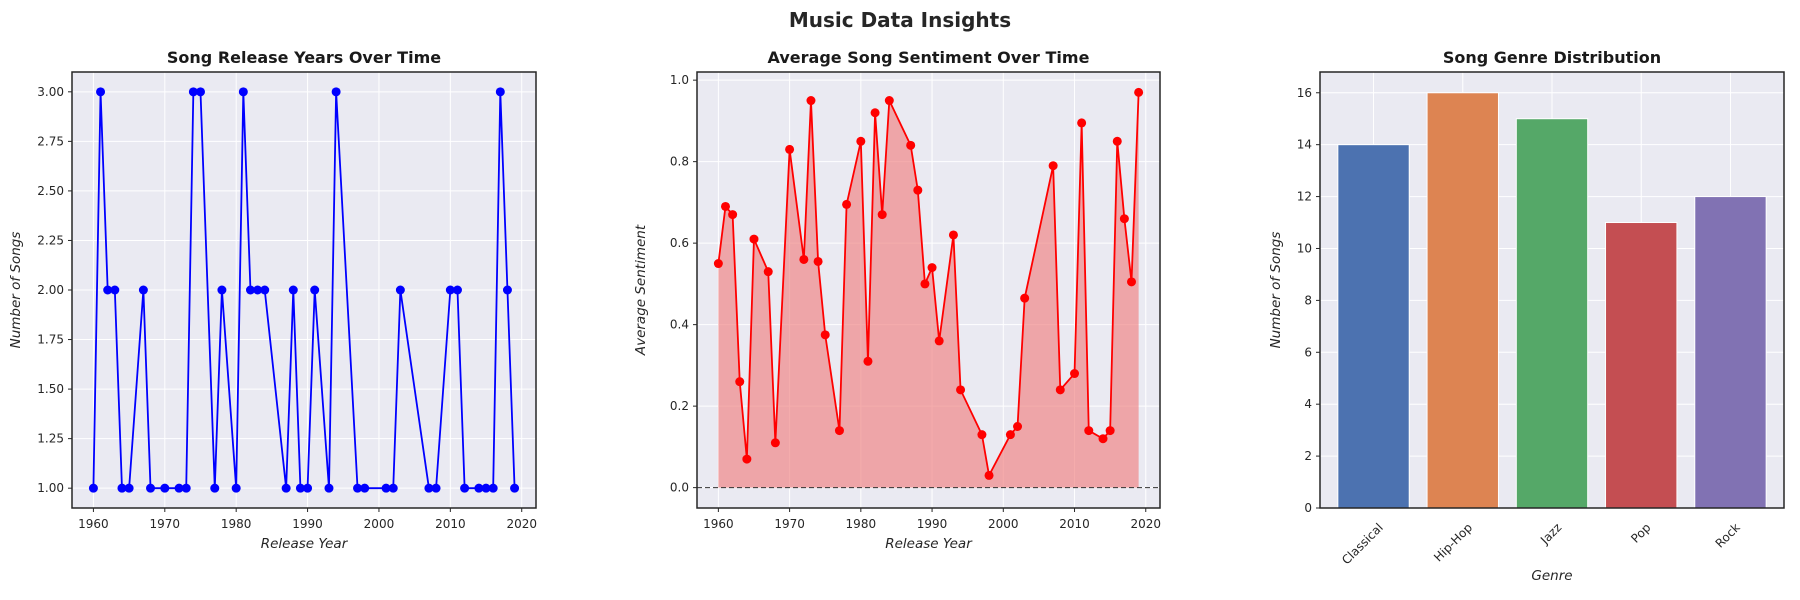 The image size is (1800, 600). Describe the element at coordinates (1550, 533) in the screenshot. I see `x-tick-label: Jazz` at that location.